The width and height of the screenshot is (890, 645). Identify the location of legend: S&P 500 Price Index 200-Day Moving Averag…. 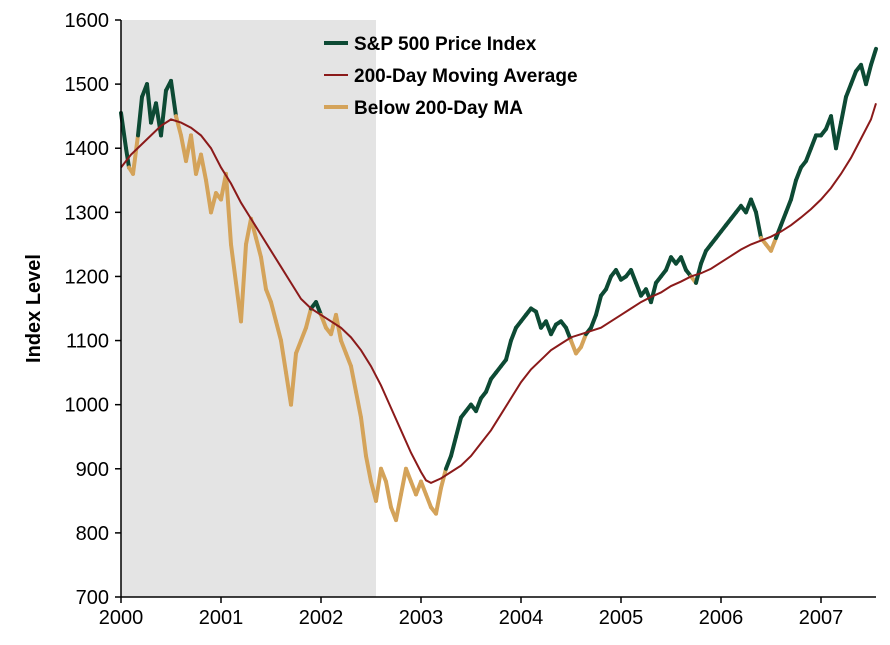
(451, 76).